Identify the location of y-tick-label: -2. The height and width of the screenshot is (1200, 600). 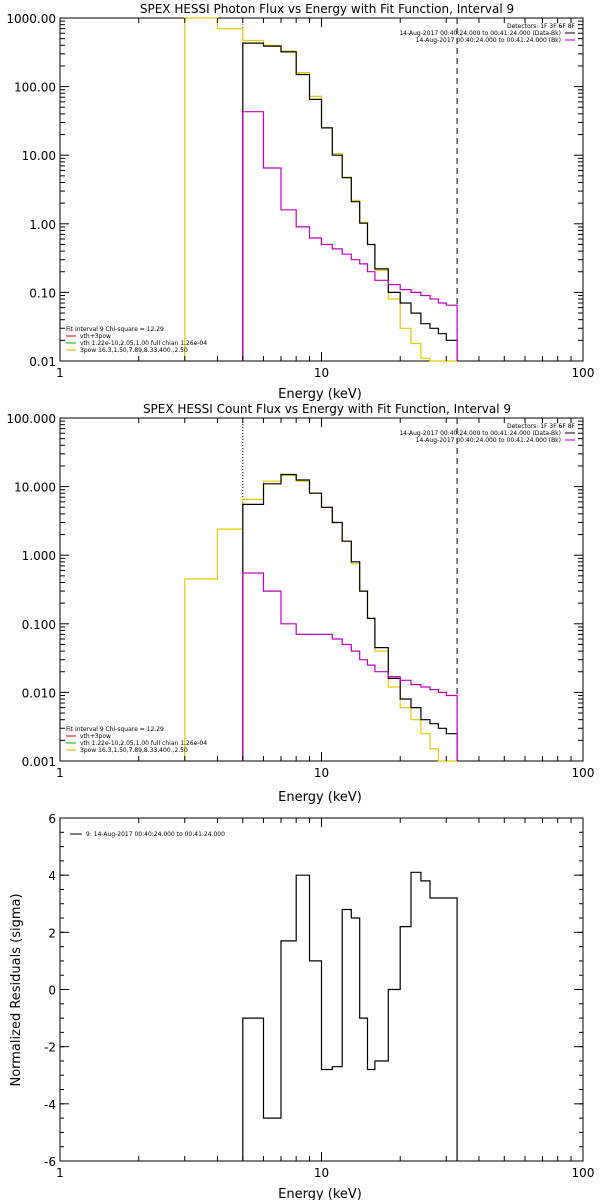
(50, 1048).